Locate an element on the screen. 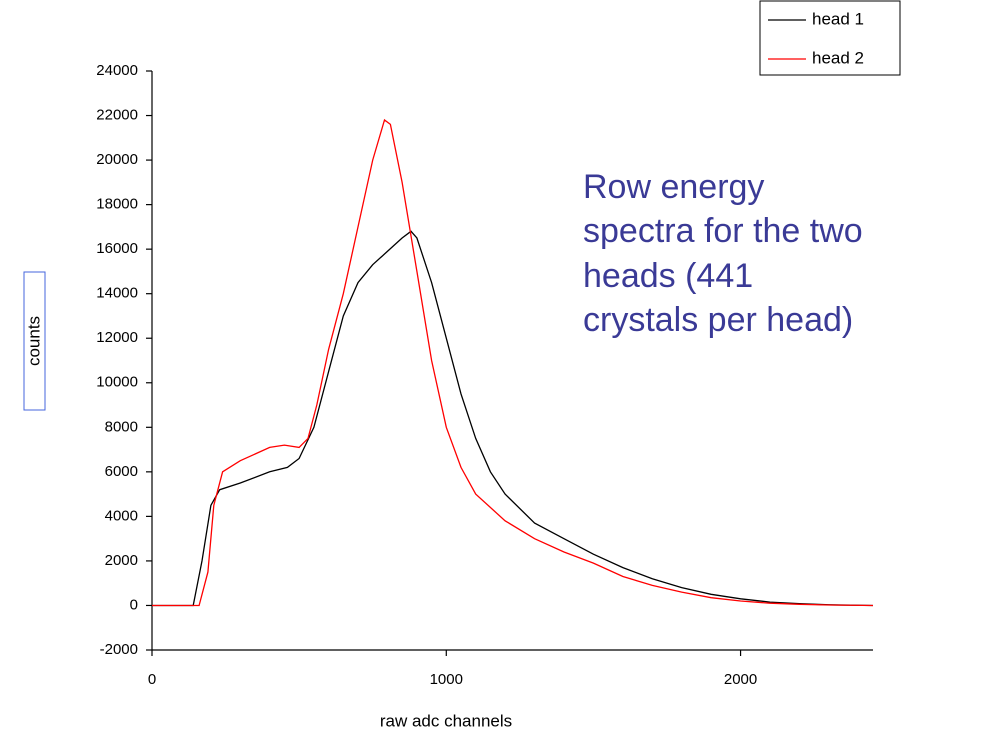 This screenshot has width=993, height=736. y-tick-label: 14000 is located at coordinates (117, 293).